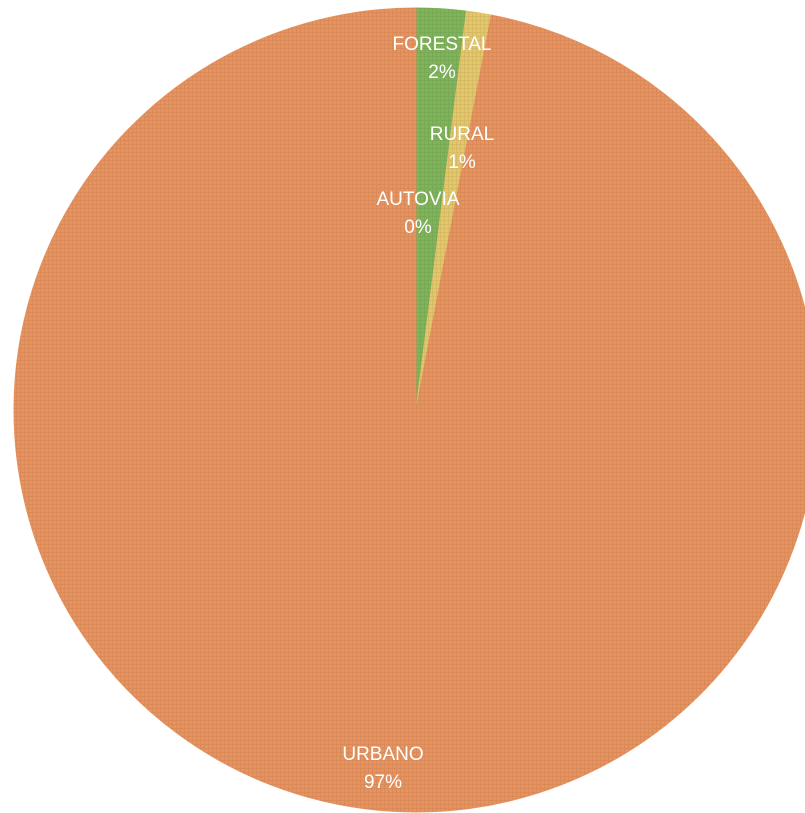 The height and width of the screenshot is (813, 805). I want to click on slice-value-label: 1%, so click(462, 162).